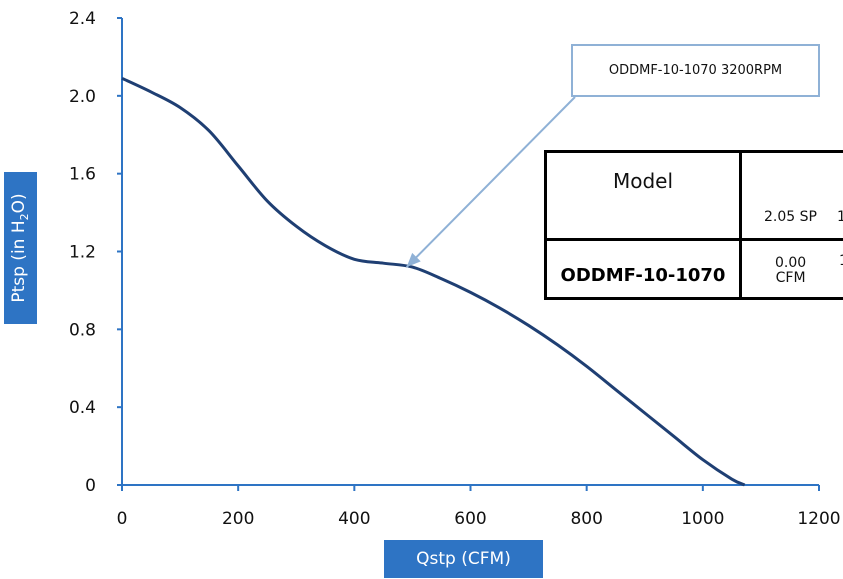 This screenshot has width=843, height=579. I want to click on table-header-model: Model, so click(643, 181).